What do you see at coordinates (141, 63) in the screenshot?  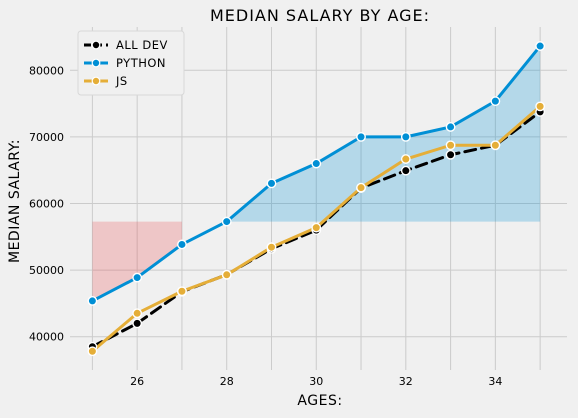 I see `legend-label-python: PYTHON` at bounding box center [141, 63].